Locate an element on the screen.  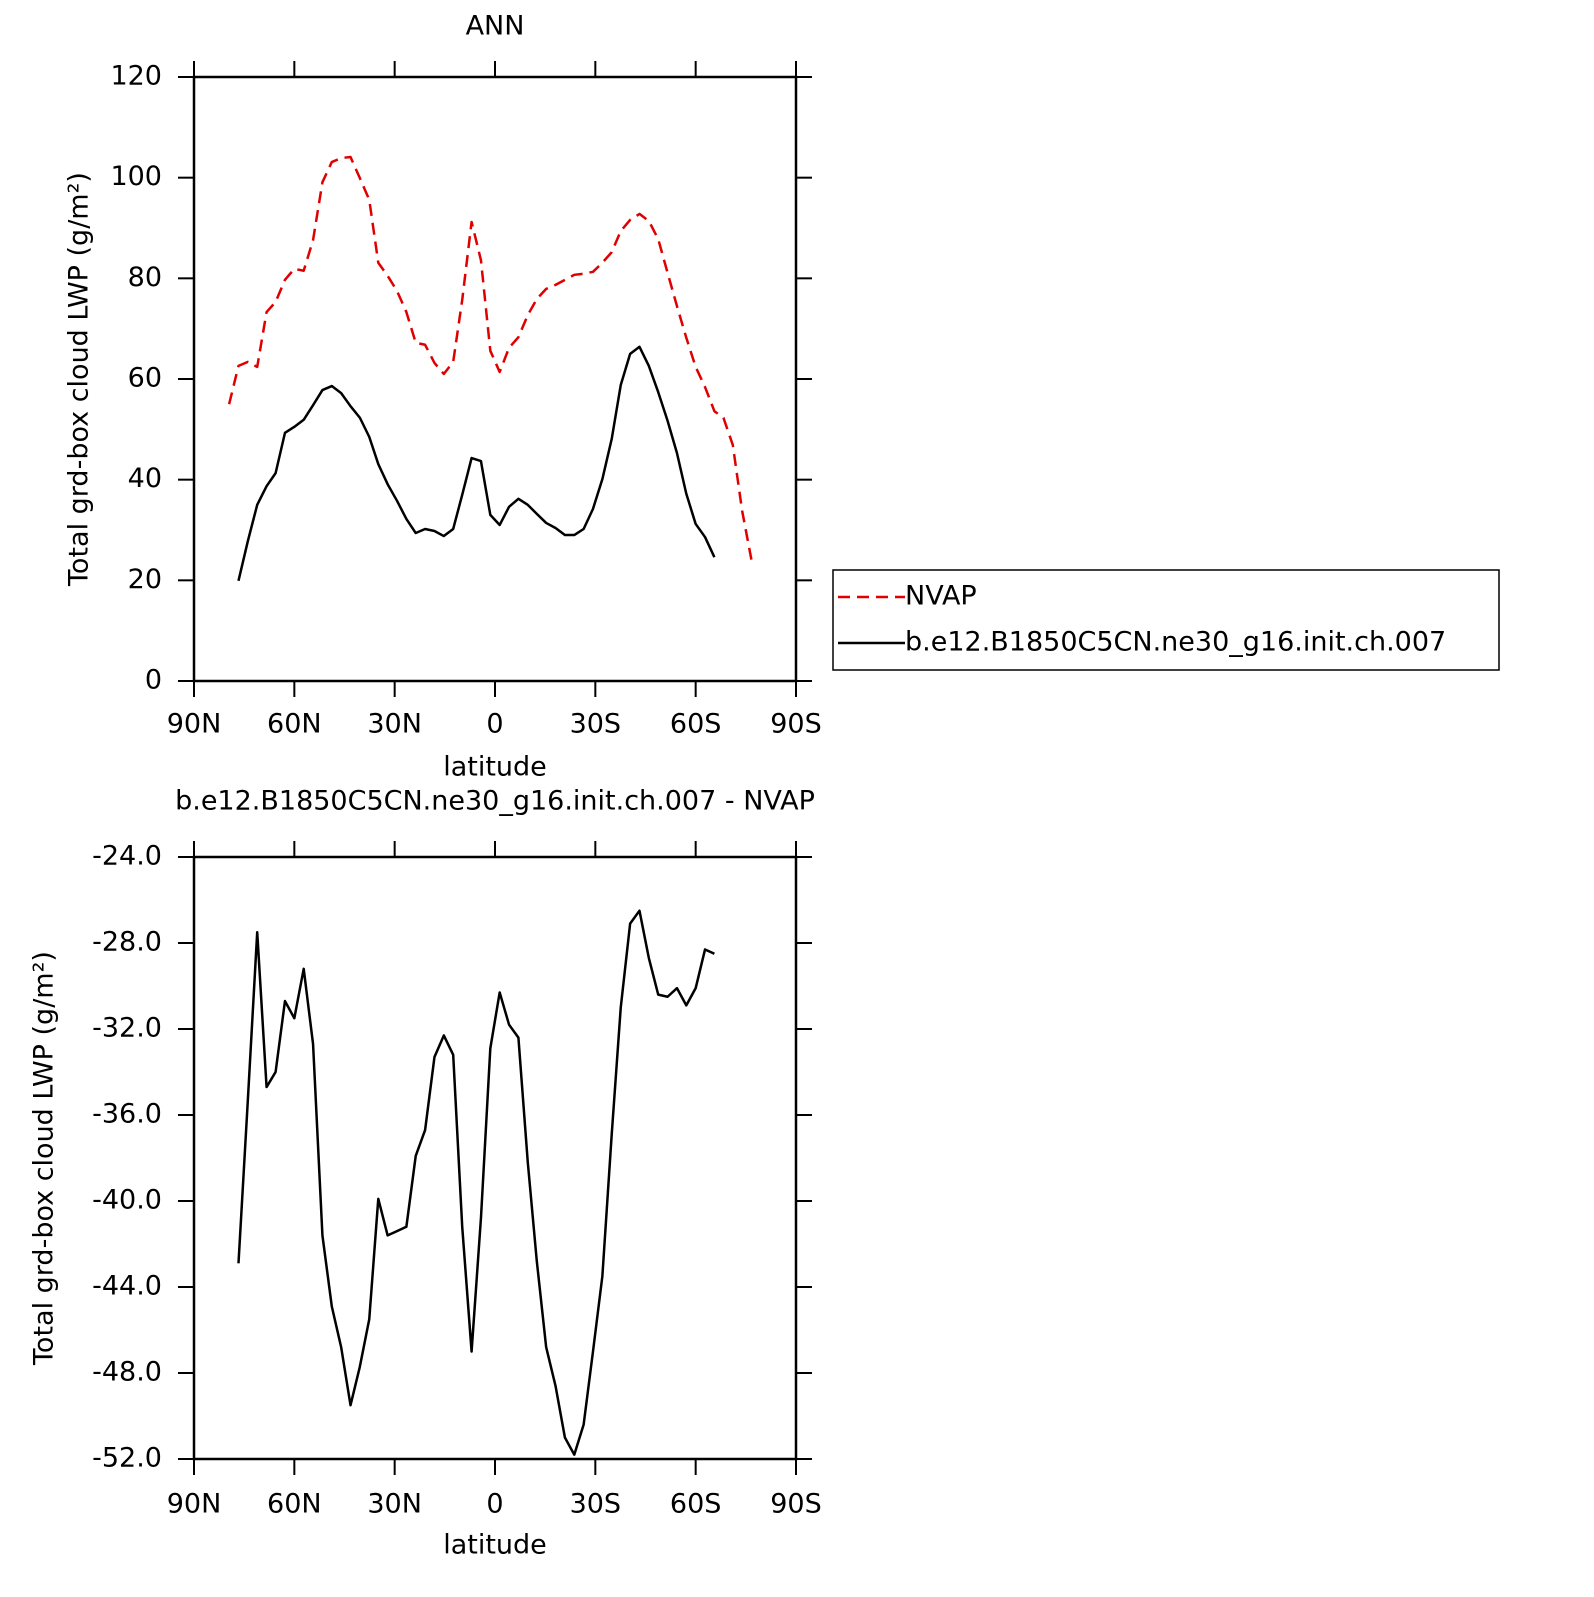
legend-label: b.e12.B1850C5CN.ne30_g16.init.ch.007 is located at coordinates (1175, 642).